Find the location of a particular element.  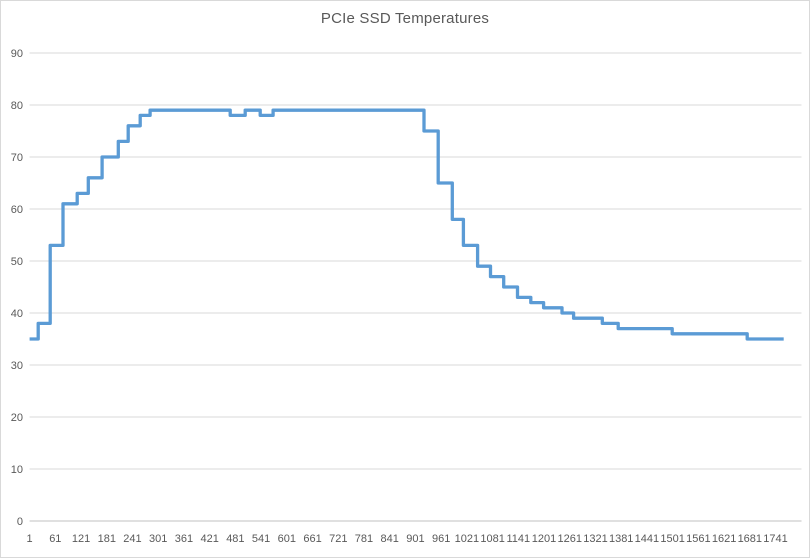

x-tick-label: 1741 is located at coordinates (775, 539).